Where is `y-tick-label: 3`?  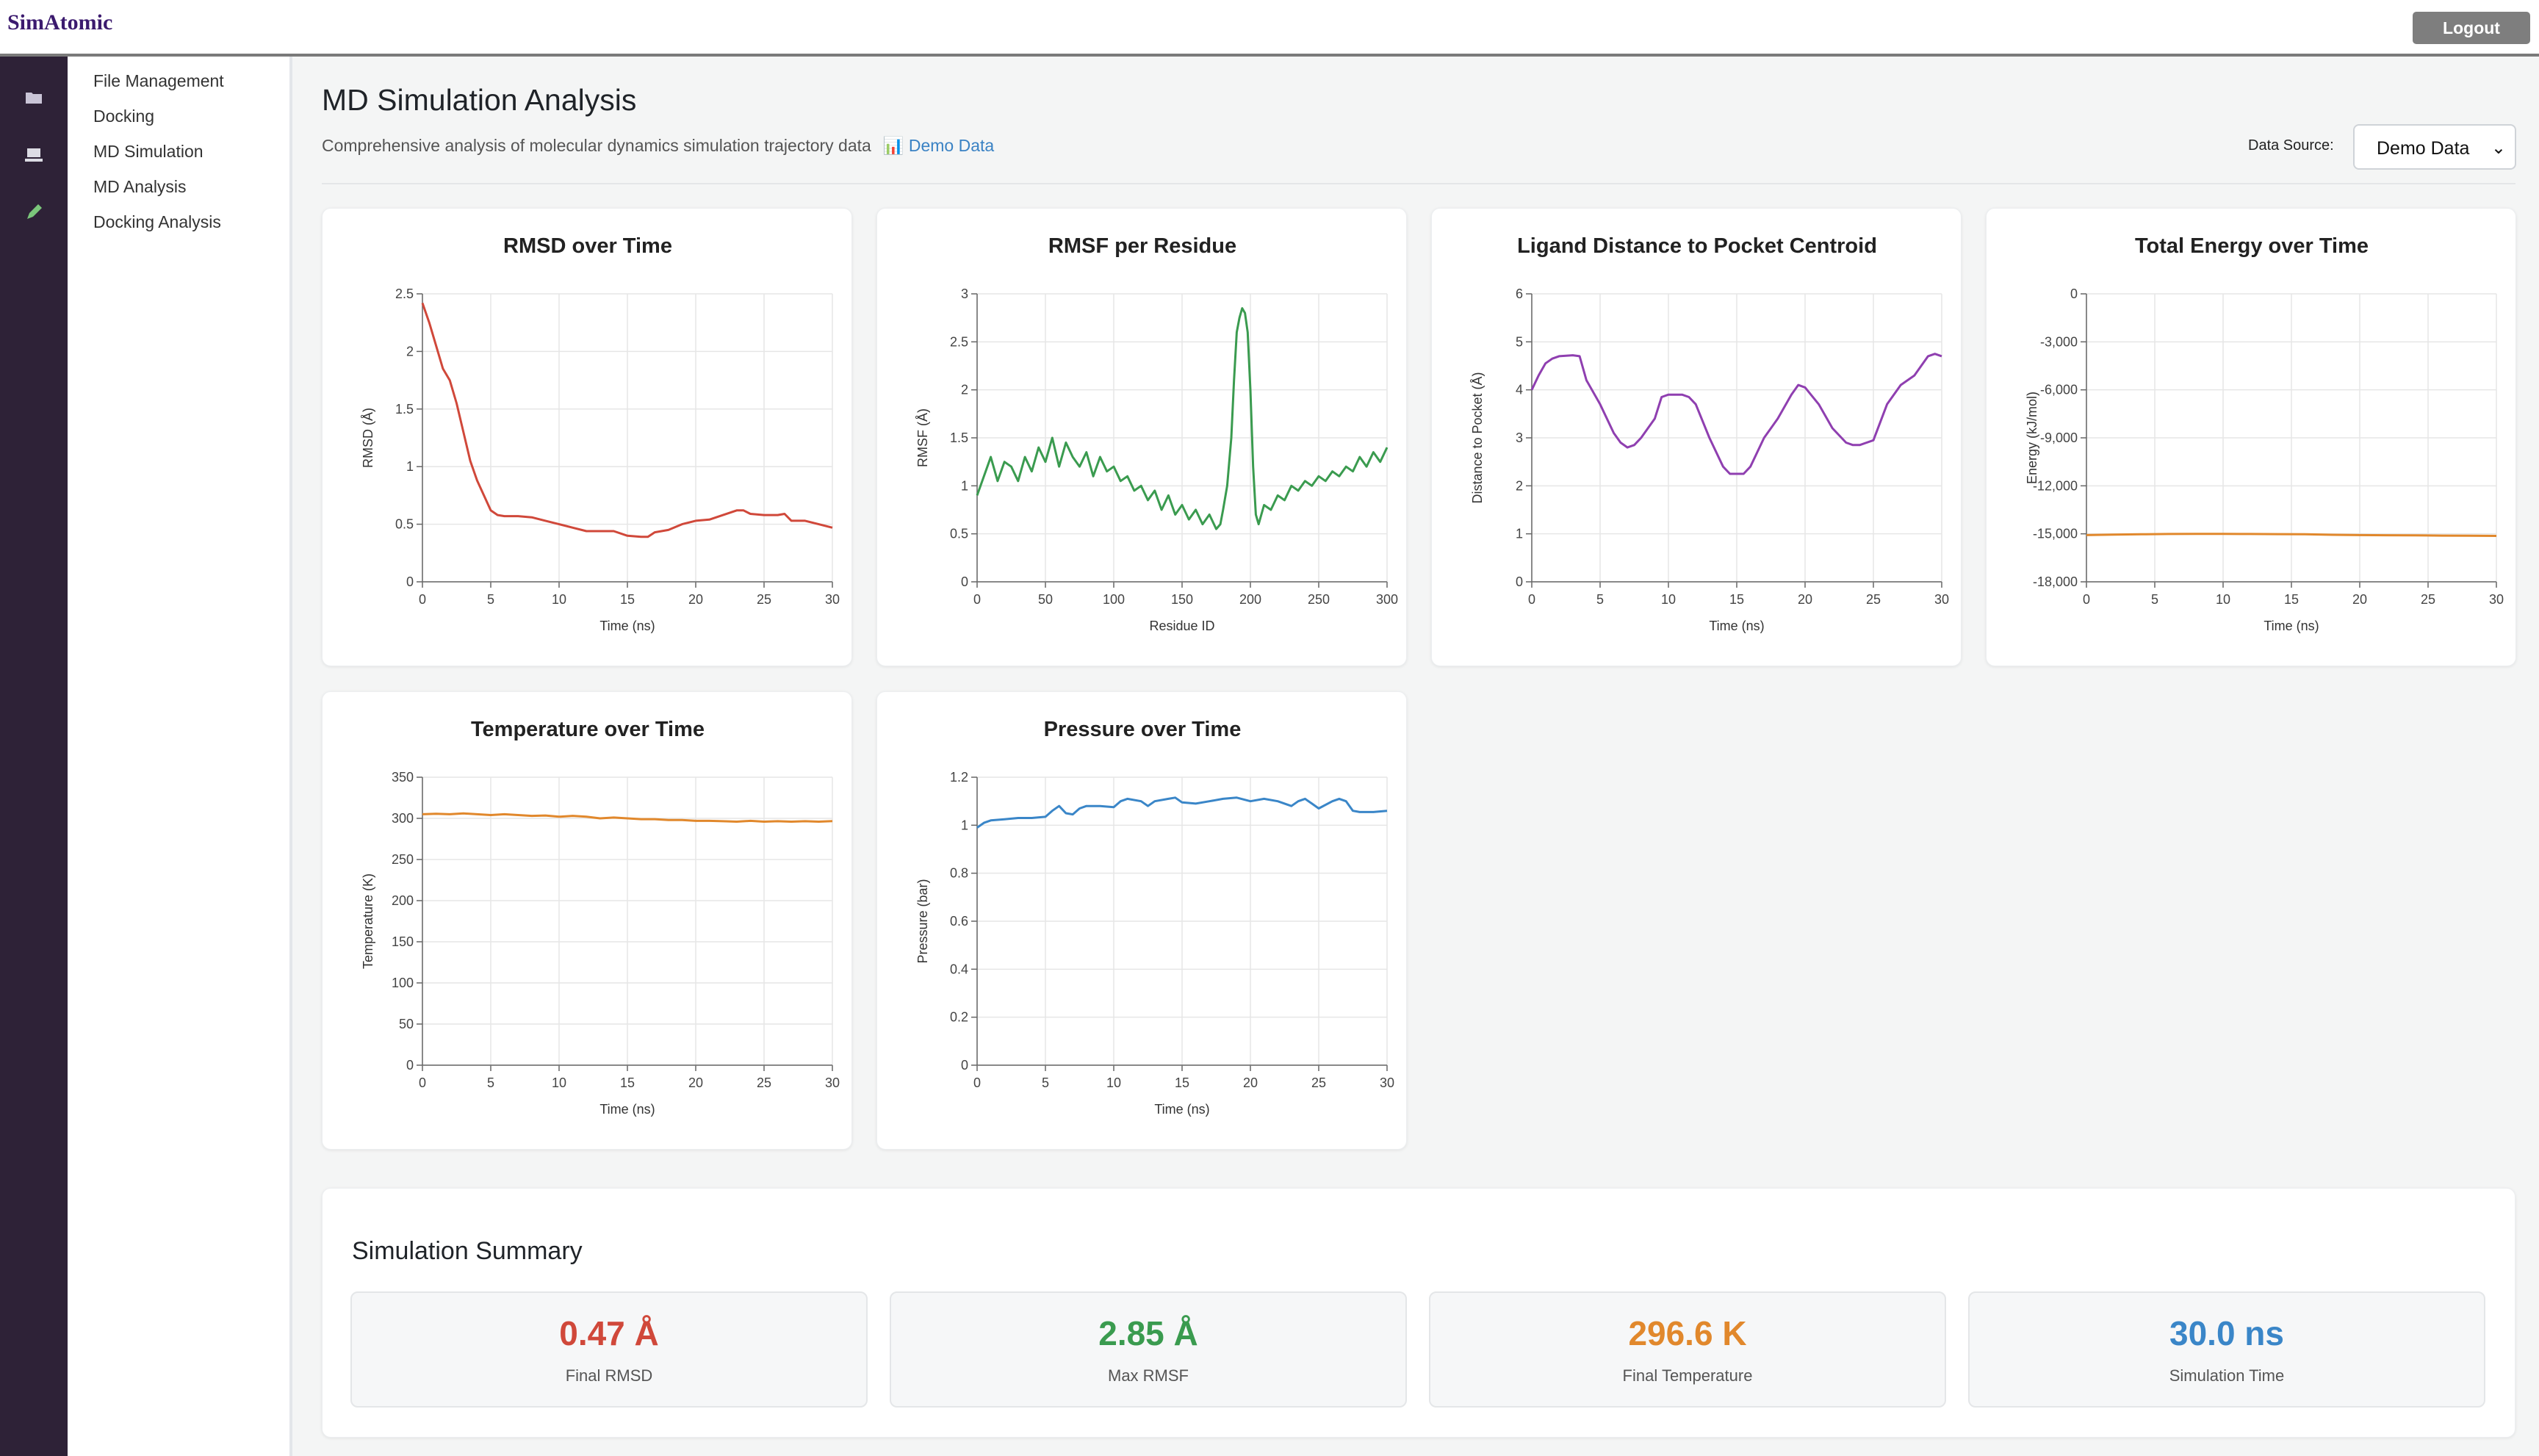
y-tick-label: 3 is located at coordinates (1519, 437).